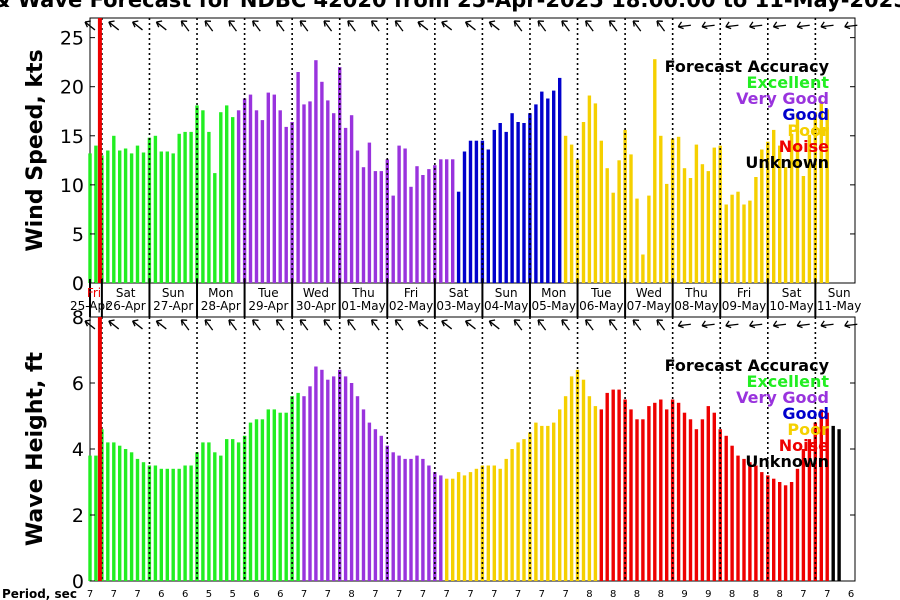 The image size is (900, 600). Describe the element at coordinates (72, 88) in the screenshot. I see `y-tick-label: 20` at that location.